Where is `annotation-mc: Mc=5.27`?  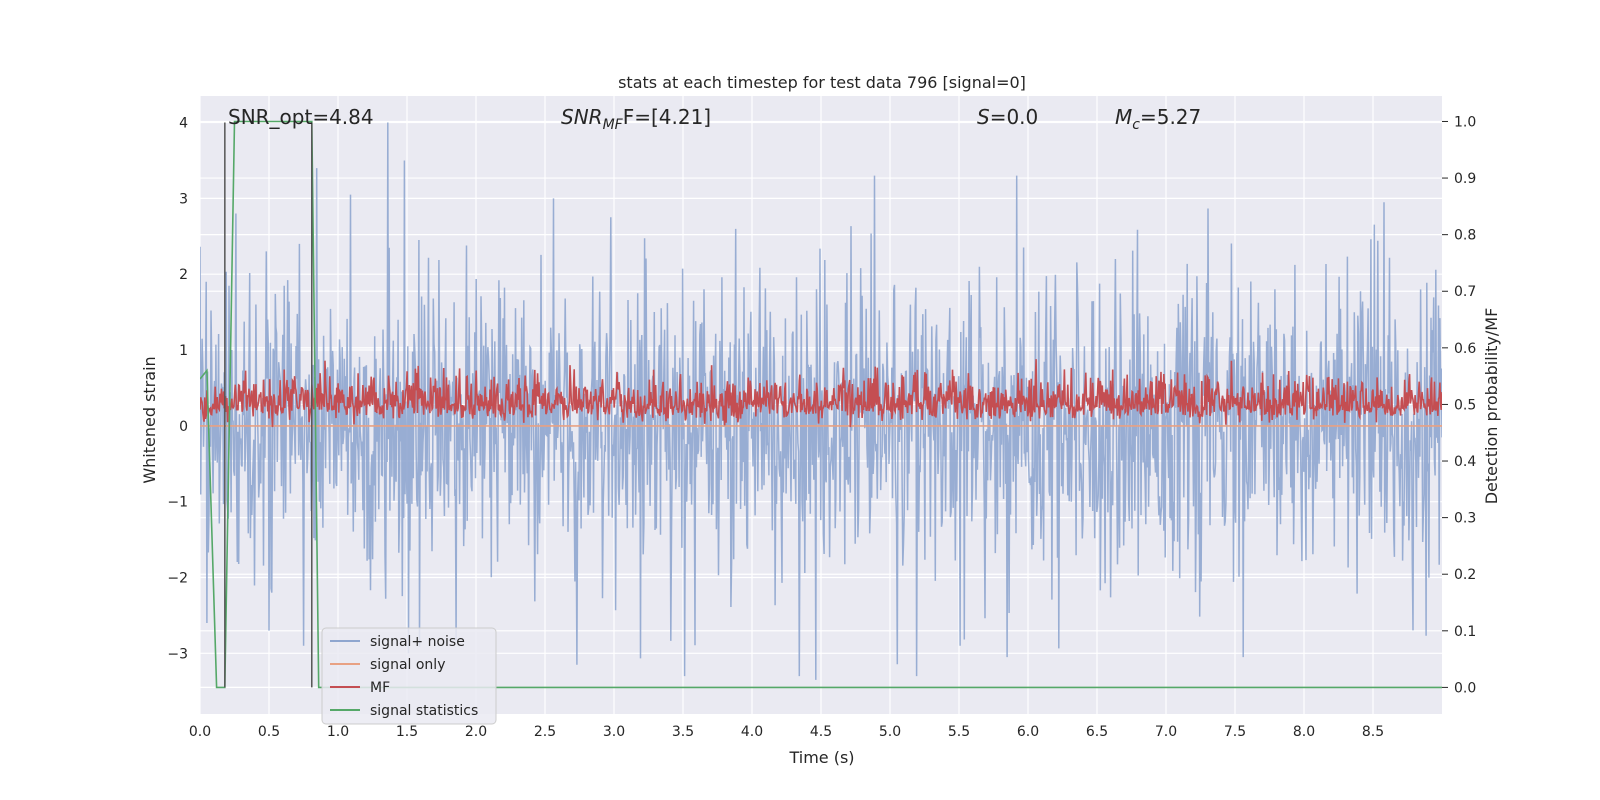
annotation-mc: Mc=5.27 is located at coordinates (1158, 119).